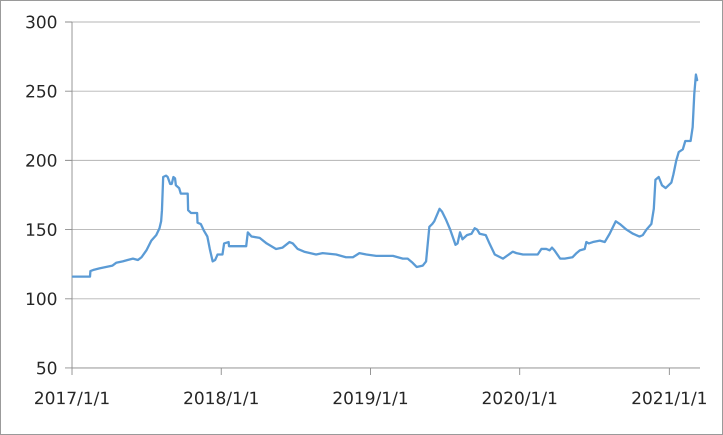  I want to click on x-tick-label: 2017/1/1, so click(72, 399).